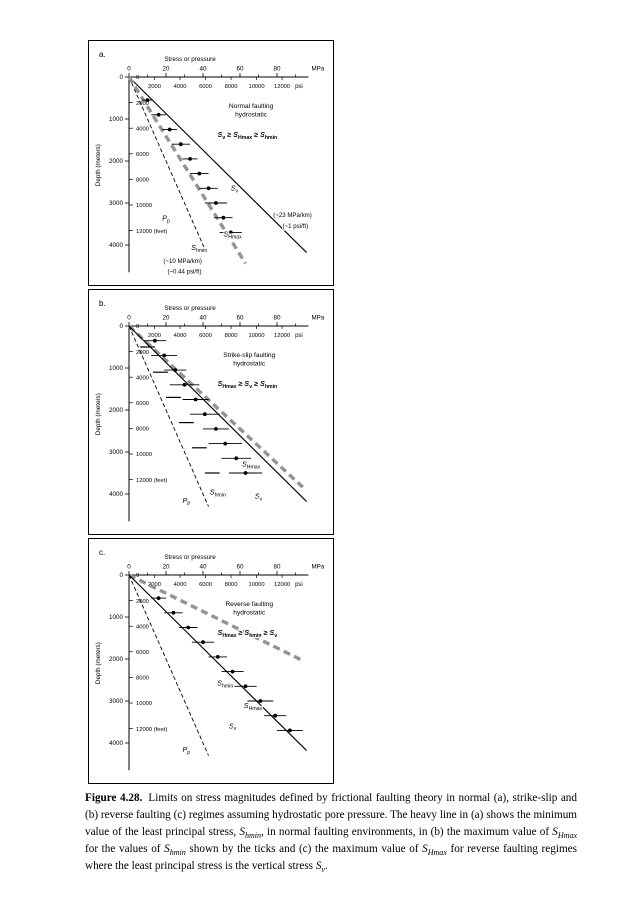 The height and width of the screenshot is (900, 633). What do you see at coordinates (251, 106) in the screenshot?
I see `panel-title: Normal faulting` at bounding box center [251, 106].